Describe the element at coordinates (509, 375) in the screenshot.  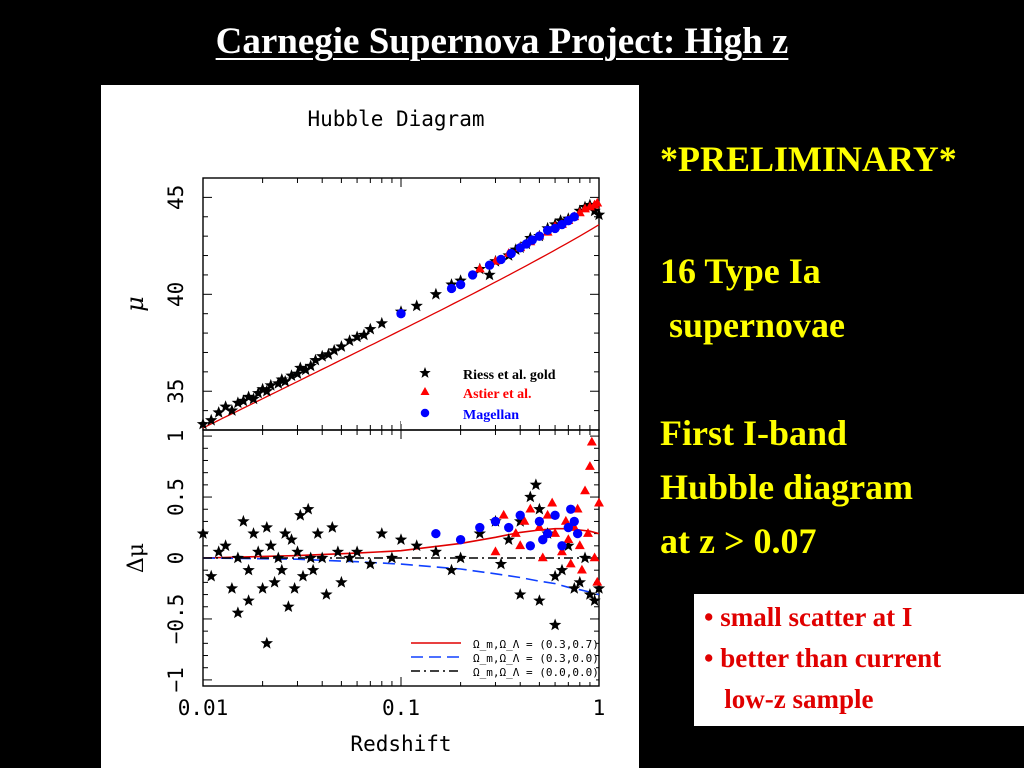
I see `legend-label-riess-et-al-gold: Riess et al. gold` at that location.